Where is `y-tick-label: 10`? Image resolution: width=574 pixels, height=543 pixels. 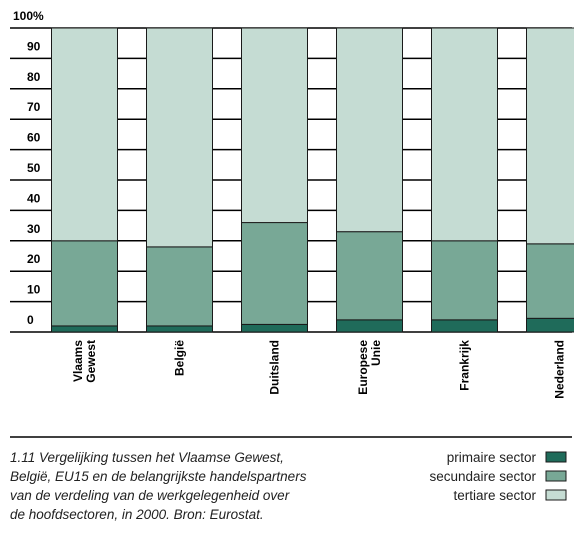 y-tick-label: 10 is located at coordinates (34, 290).